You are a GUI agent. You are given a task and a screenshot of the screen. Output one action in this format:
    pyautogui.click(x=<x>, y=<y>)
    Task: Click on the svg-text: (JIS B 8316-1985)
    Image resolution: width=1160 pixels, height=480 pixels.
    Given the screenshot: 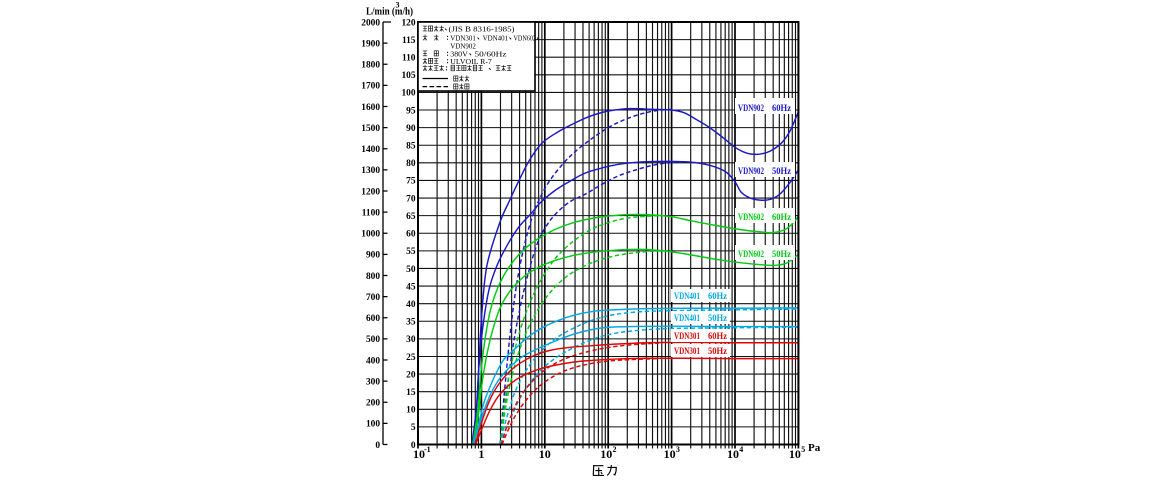 What is the action you would take?
    pyautogui.click(x=482, y=30)
    